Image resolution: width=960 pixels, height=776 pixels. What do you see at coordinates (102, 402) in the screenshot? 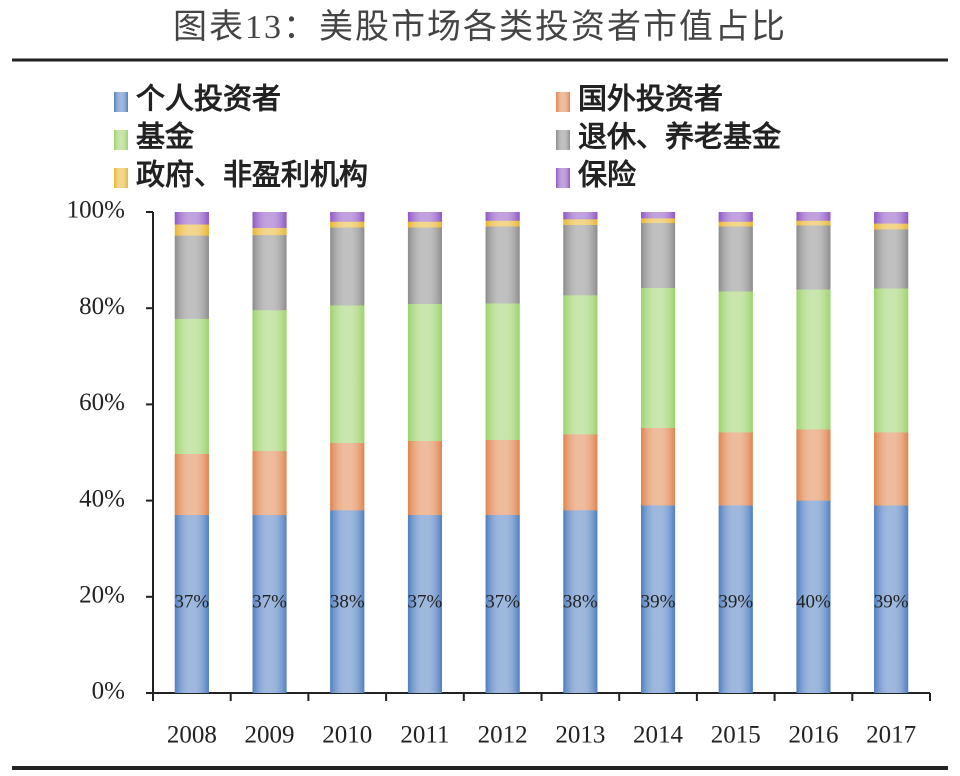
I see `y-tick-label: 60%` at bounding box center [102, 402].